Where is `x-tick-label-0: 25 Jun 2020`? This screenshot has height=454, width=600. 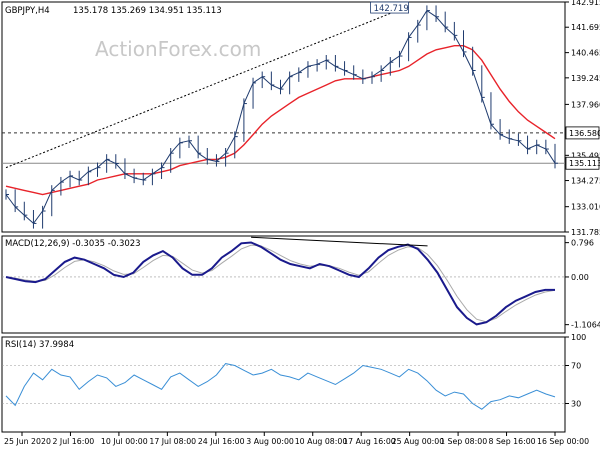 x-tick-label-0: 25 Jun 2020 is located at coordinates (27, 441).